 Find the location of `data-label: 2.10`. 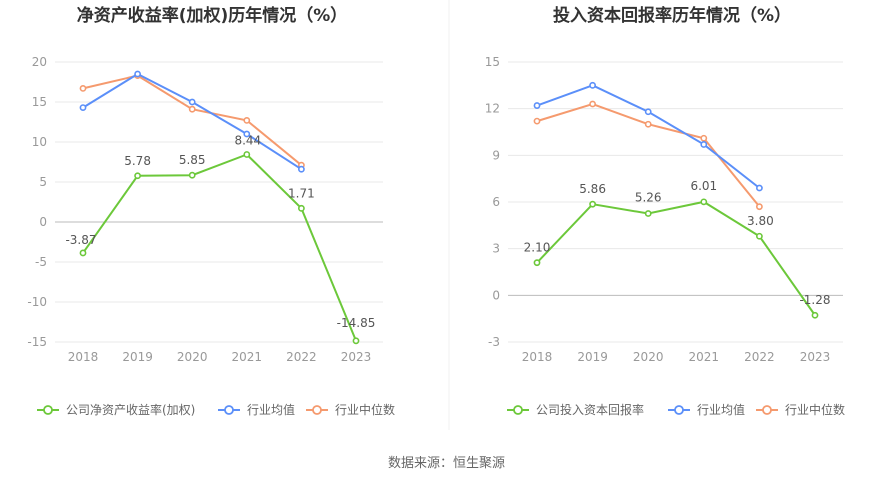

data-label: 2.10 is located at coordinates (537, 248).